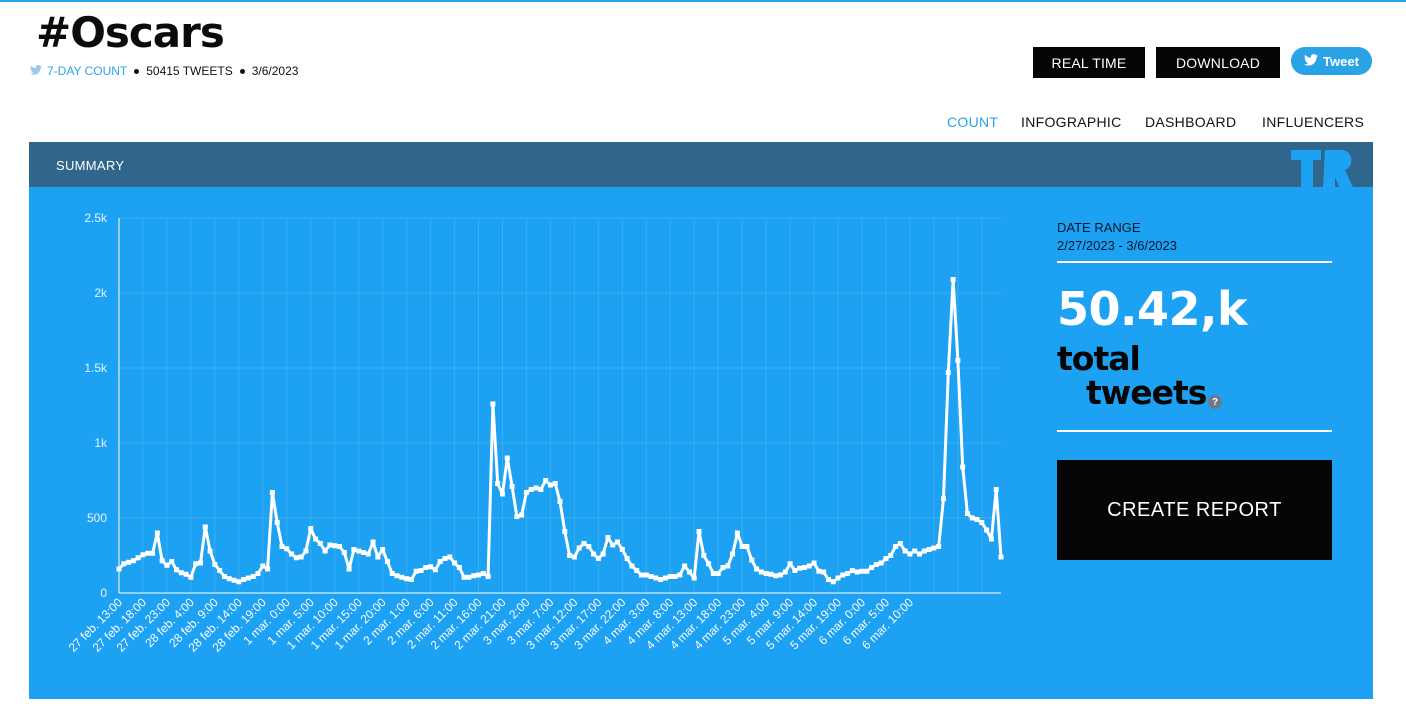 The image size is (1406, 719). I want to click on seven-day-count-link: 7-DAY COUNT, so click(87, 71).